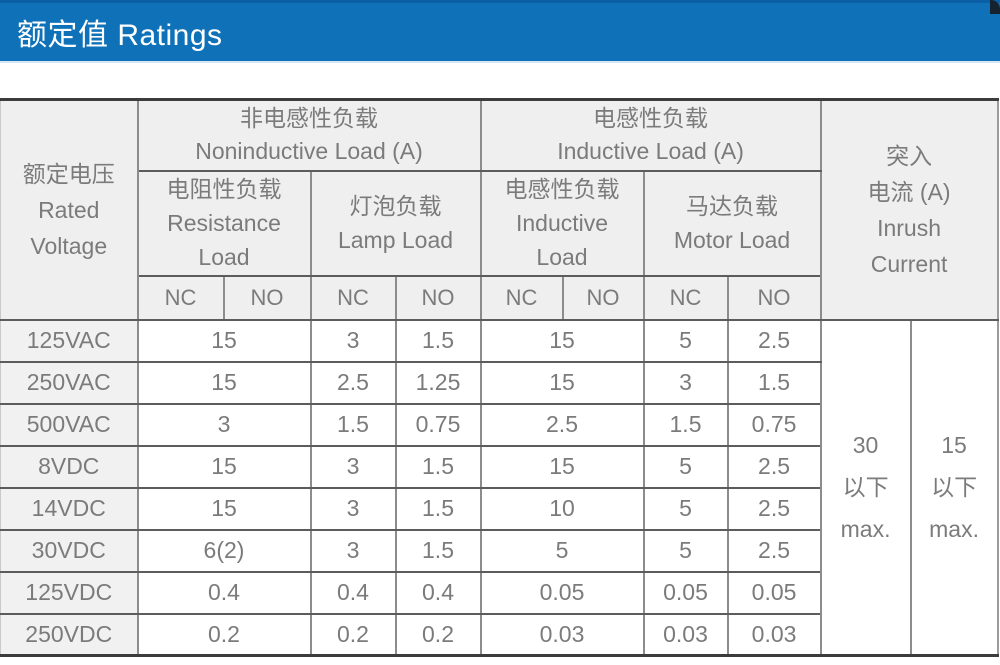  I want to click on text-line: Inductive, so click(562, 223).